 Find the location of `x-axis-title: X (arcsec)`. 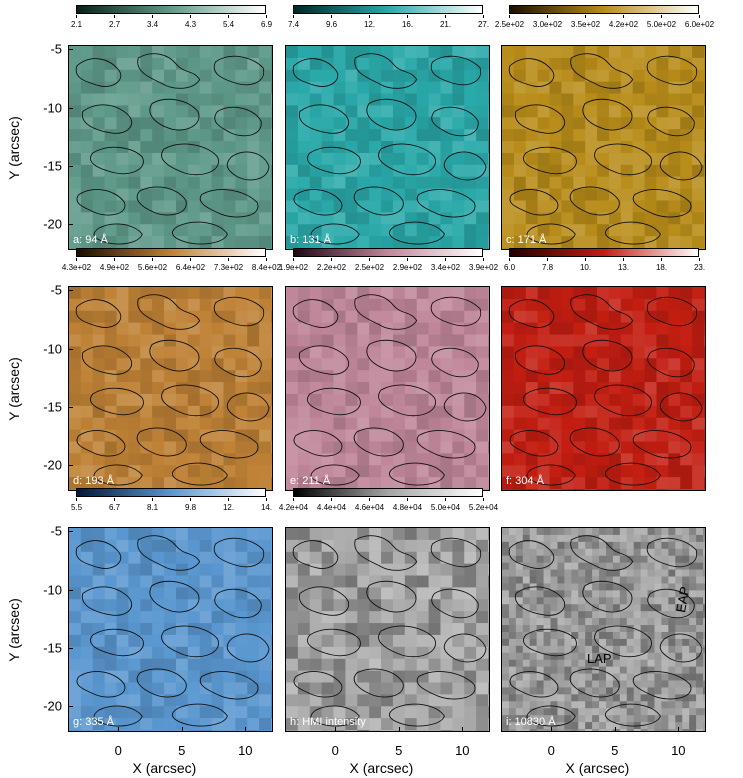

x-axis-title: X (arcsec) is located at coordinates (597, 768).